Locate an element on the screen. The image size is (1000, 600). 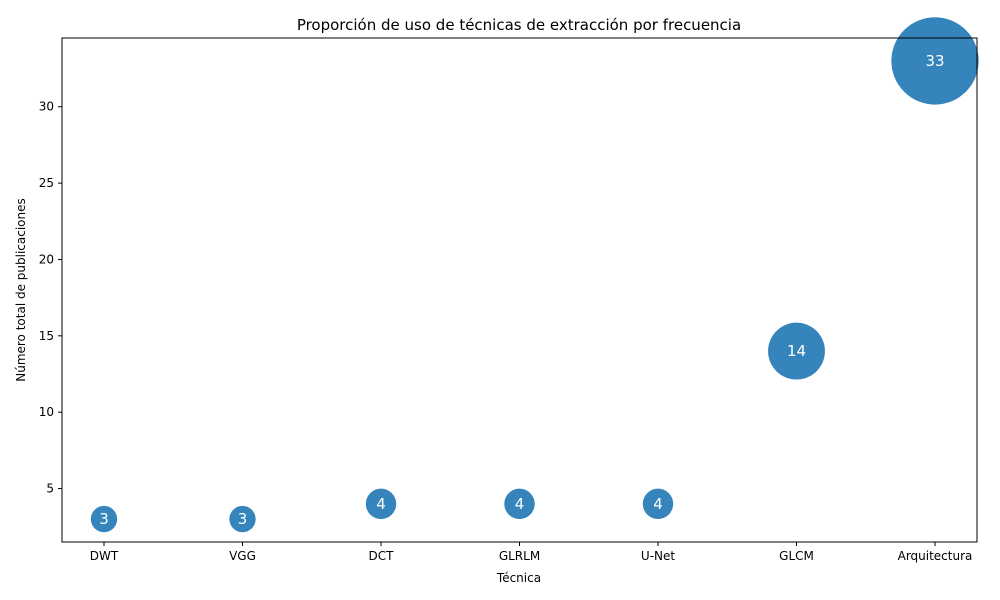
y-tick-label: 30 is located at coordinates (46, 107).